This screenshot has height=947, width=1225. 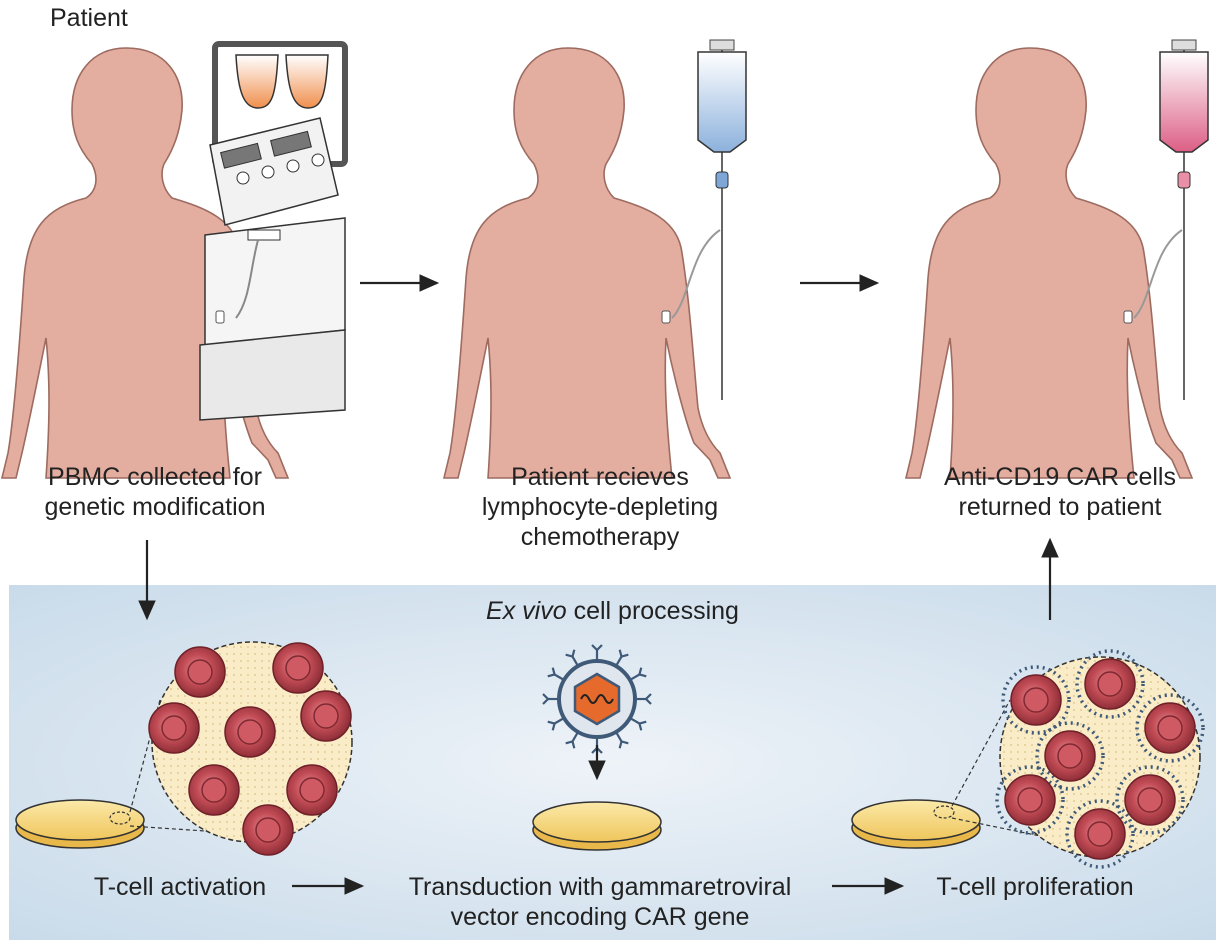 I want to click on t-cell-proliferation-label: T-cell proliferation, so click(x=1035, y=887).